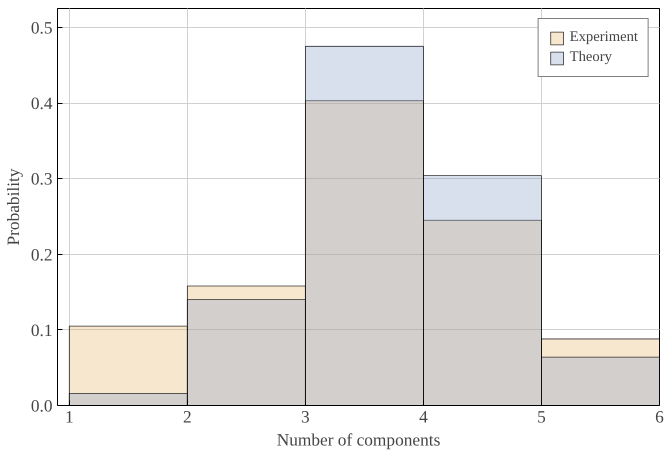  What do you see at coordinates (41, 28) in the screenshot?
I see `y-tick-label: 0.5` at bounding box center [41, 28].